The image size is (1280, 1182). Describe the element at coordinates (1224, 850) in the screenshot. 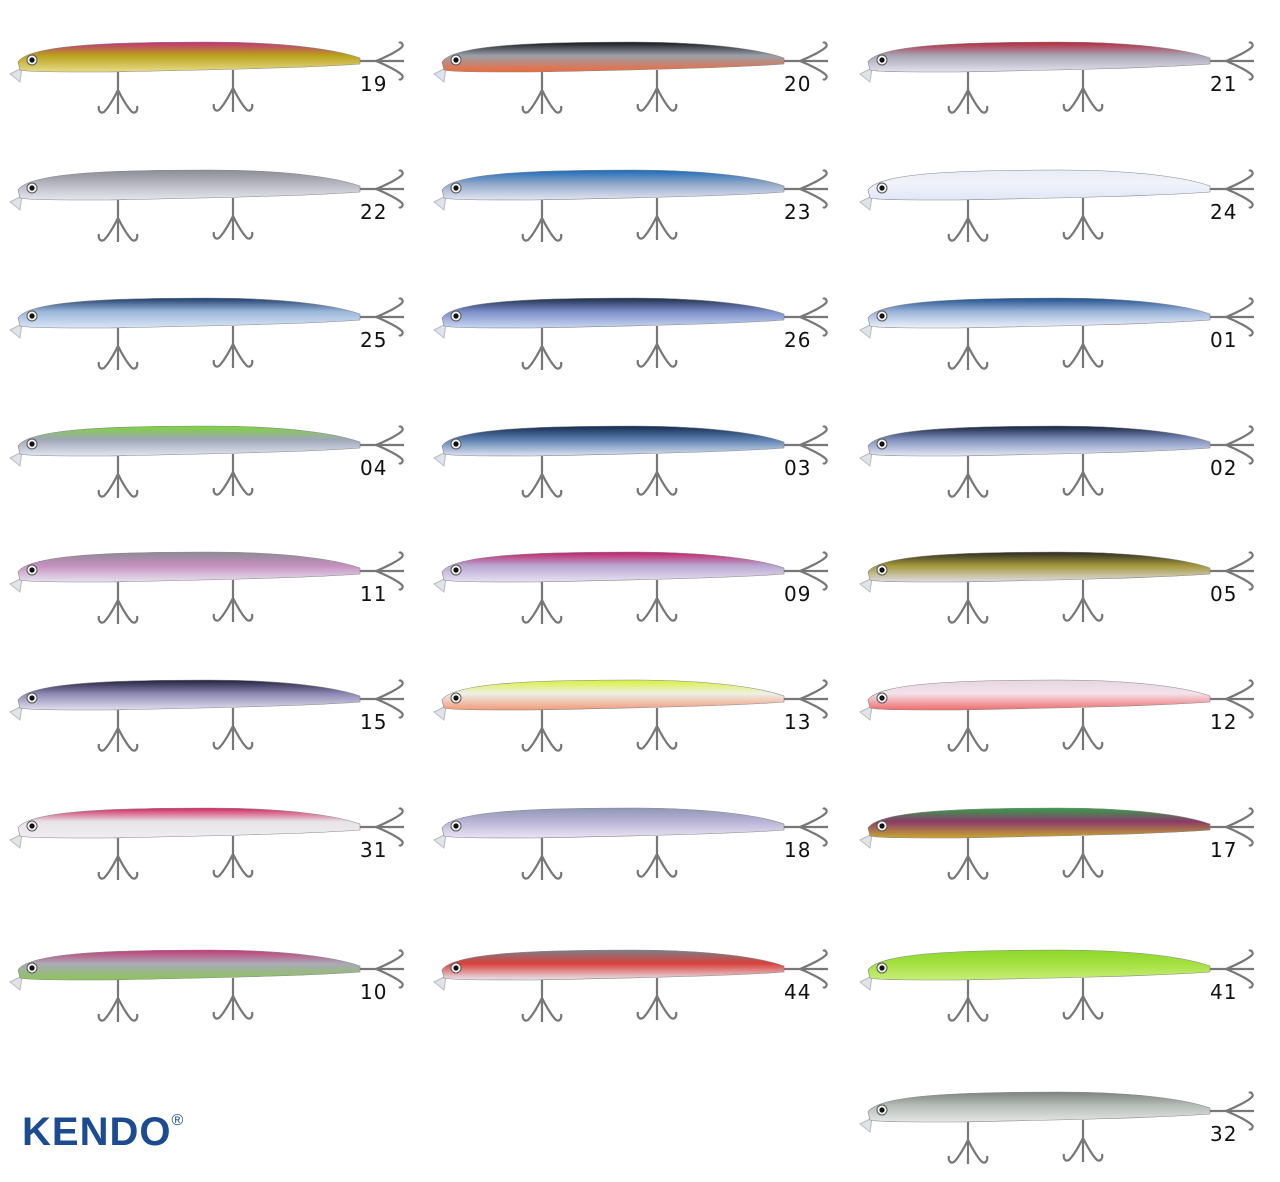

I see `lure-code: 17` at that location.